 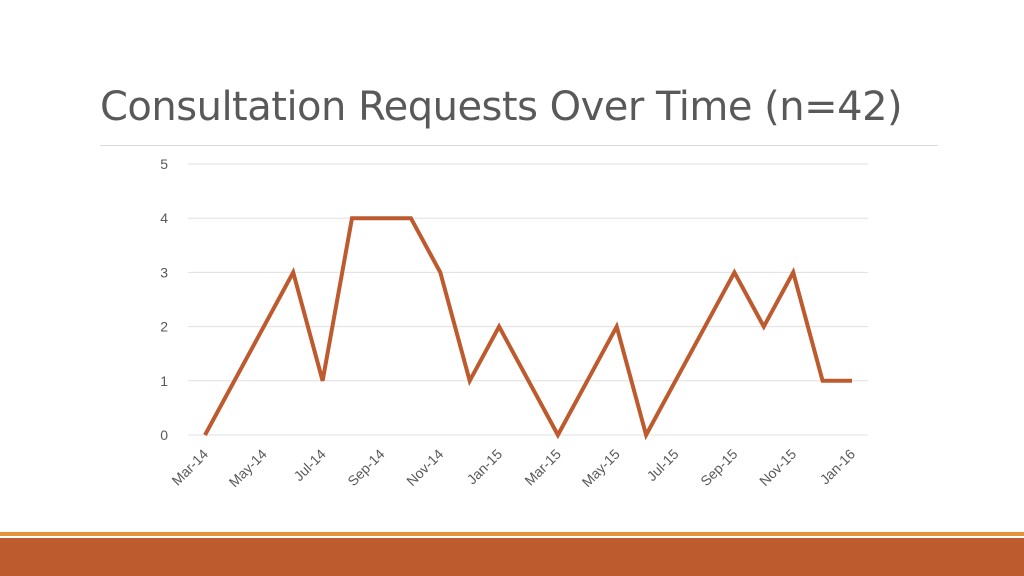 What do you see at coordinates (512, 534) in the screenshot?
I see `footer-accent-line` at bounding box center [512, 534].